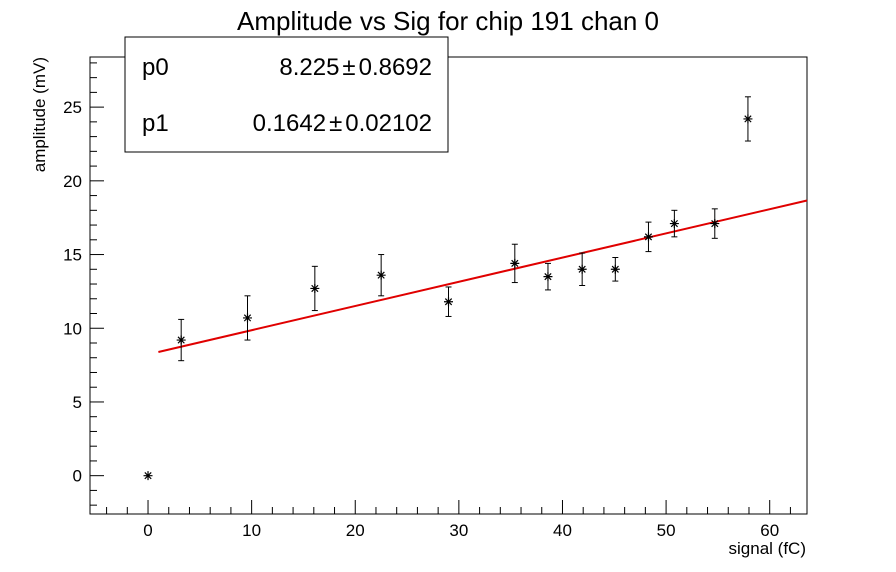 Image resolution: width=896 pixels, height=572 pixels. Describe the element at coordinates (769, 530) in the screenshot. I see `x-tick-label: 60` at that location.